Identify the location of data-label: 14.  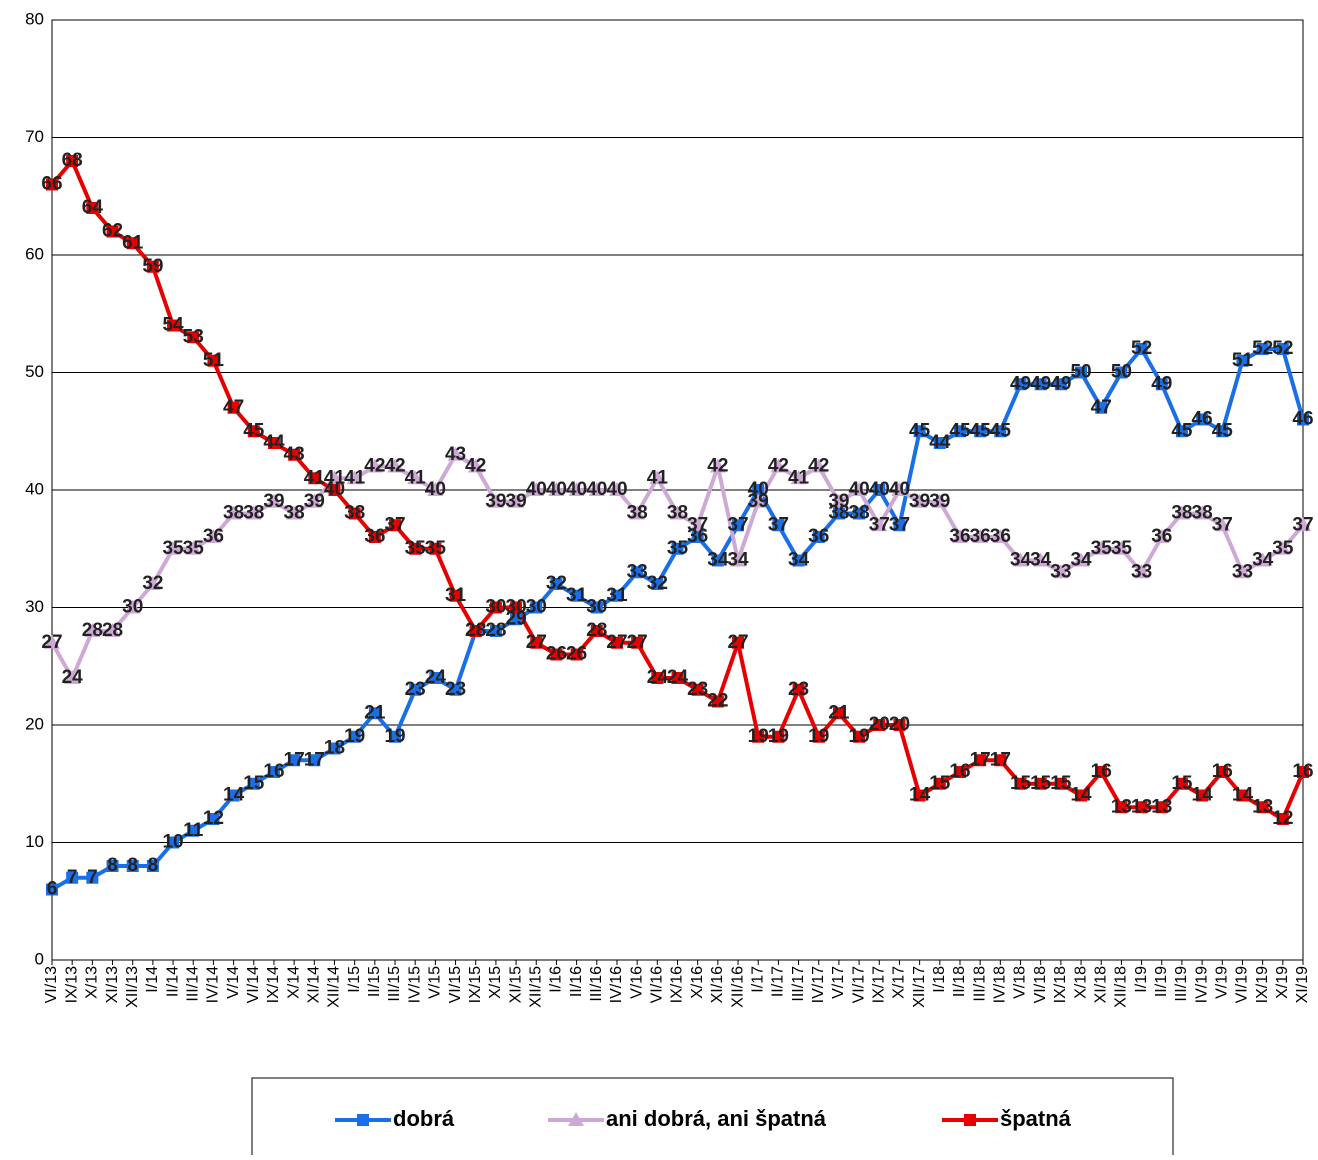
(1203, 795).